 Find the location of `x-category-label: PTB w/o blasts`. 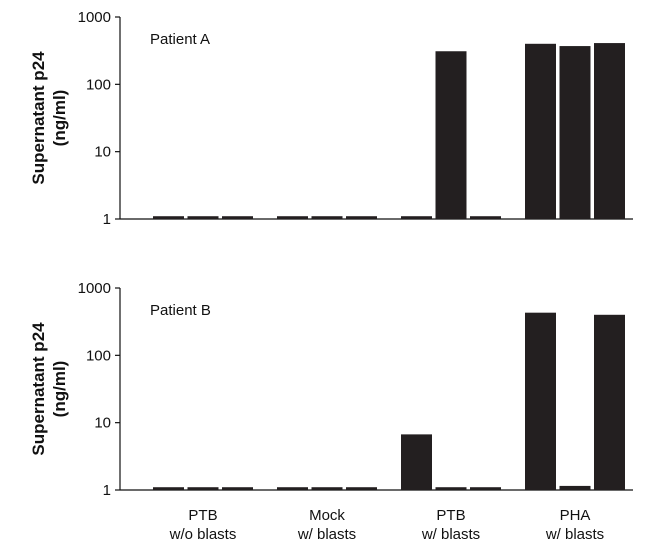

x-category-label: PTB w/o blasts is located at coordinates (203, 524).